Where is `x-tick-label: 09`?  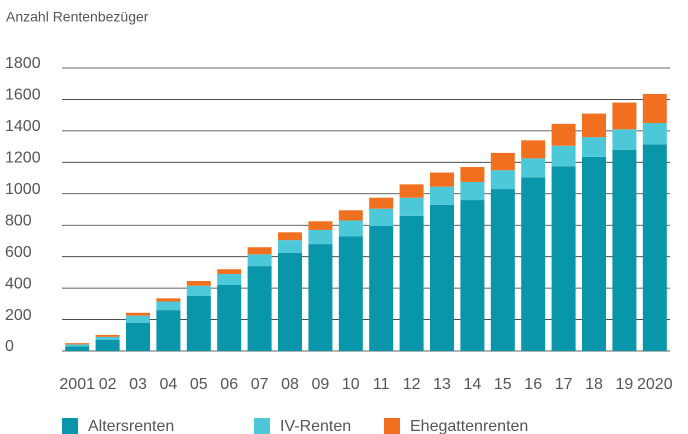
x-tick-label: 09 is located at coordinates (321, 384).